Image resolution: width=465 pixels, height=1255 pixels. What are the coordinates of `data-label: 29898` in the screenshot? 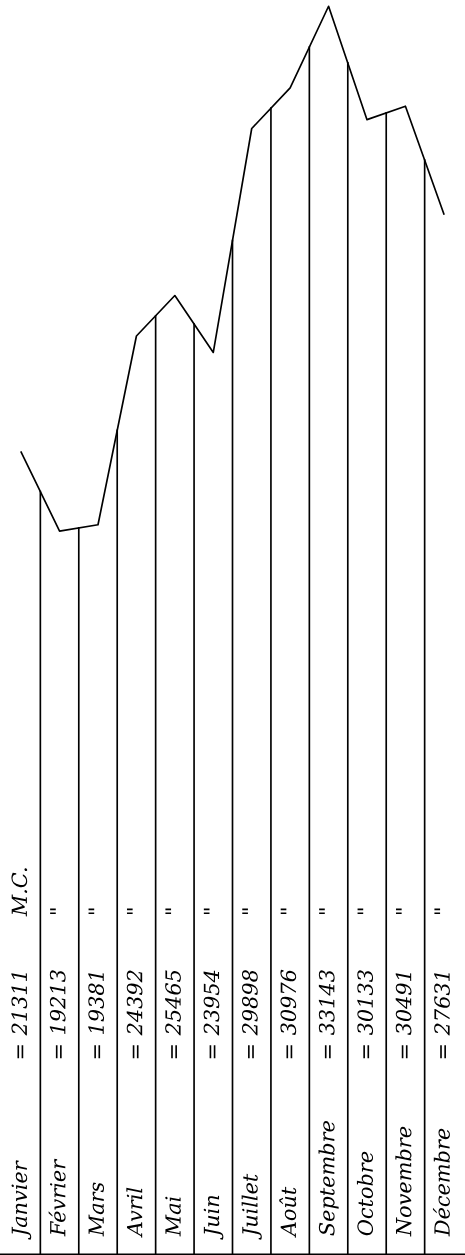 It's located at (250, 1003).